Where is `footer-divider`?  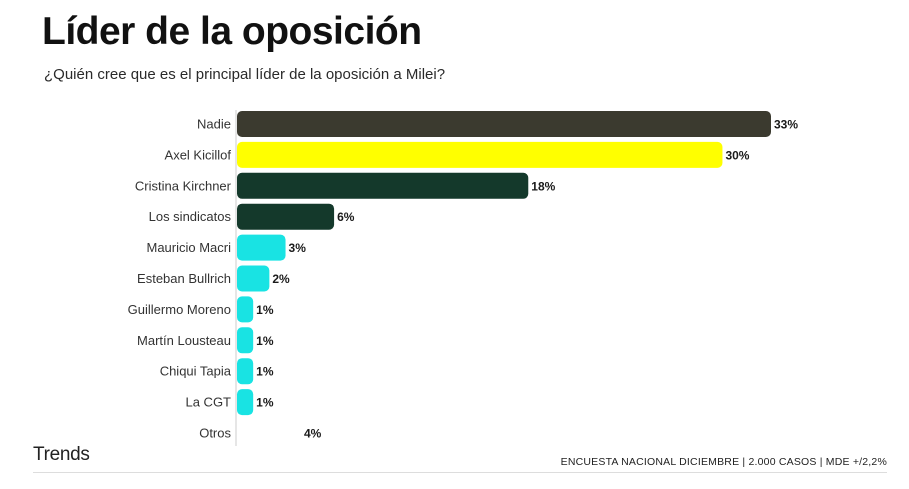 footer-divider is located at coordinates (460, 472).